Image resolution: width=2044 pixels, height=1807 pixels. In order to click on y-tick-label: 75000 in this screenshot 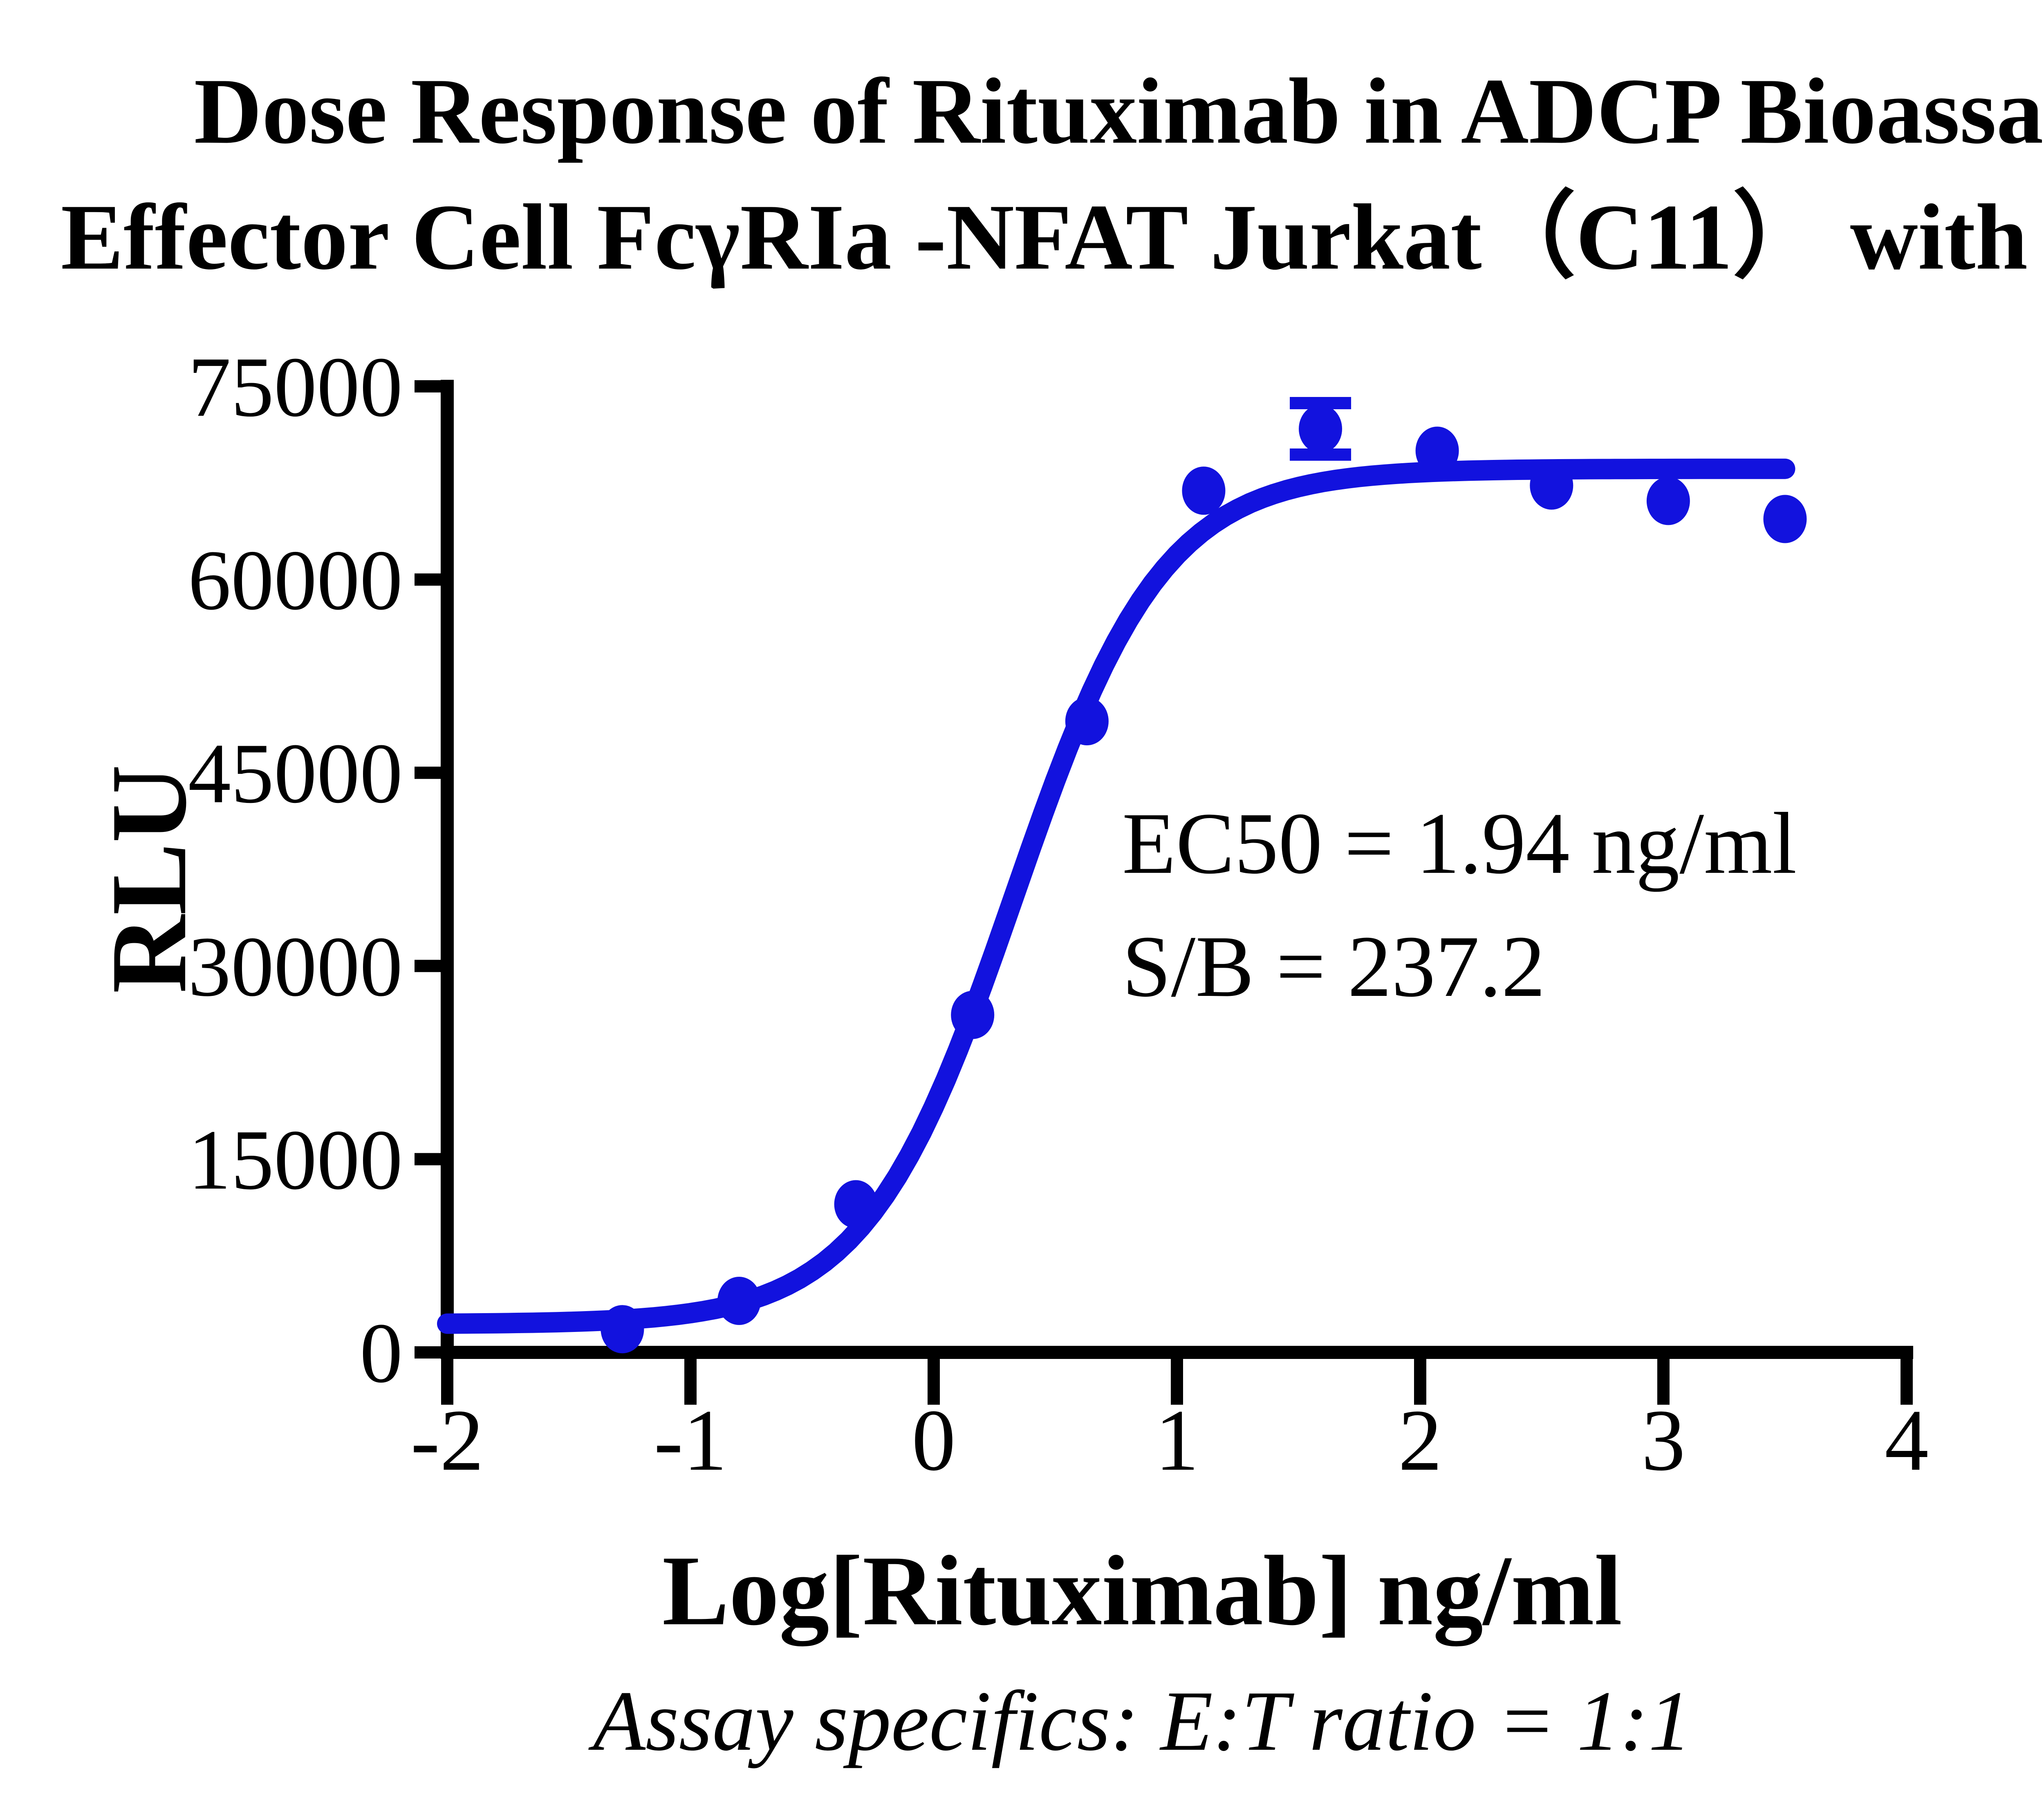, I will do `click(295, 387)`.